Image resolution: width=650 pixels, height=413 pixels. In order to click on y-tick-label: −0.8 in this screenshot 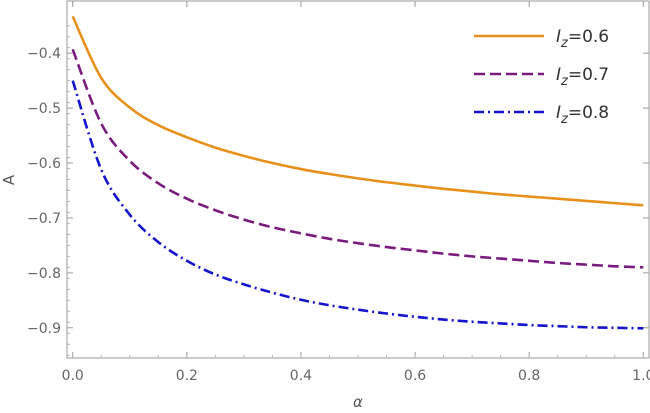, I will do `click(44, 274)`.